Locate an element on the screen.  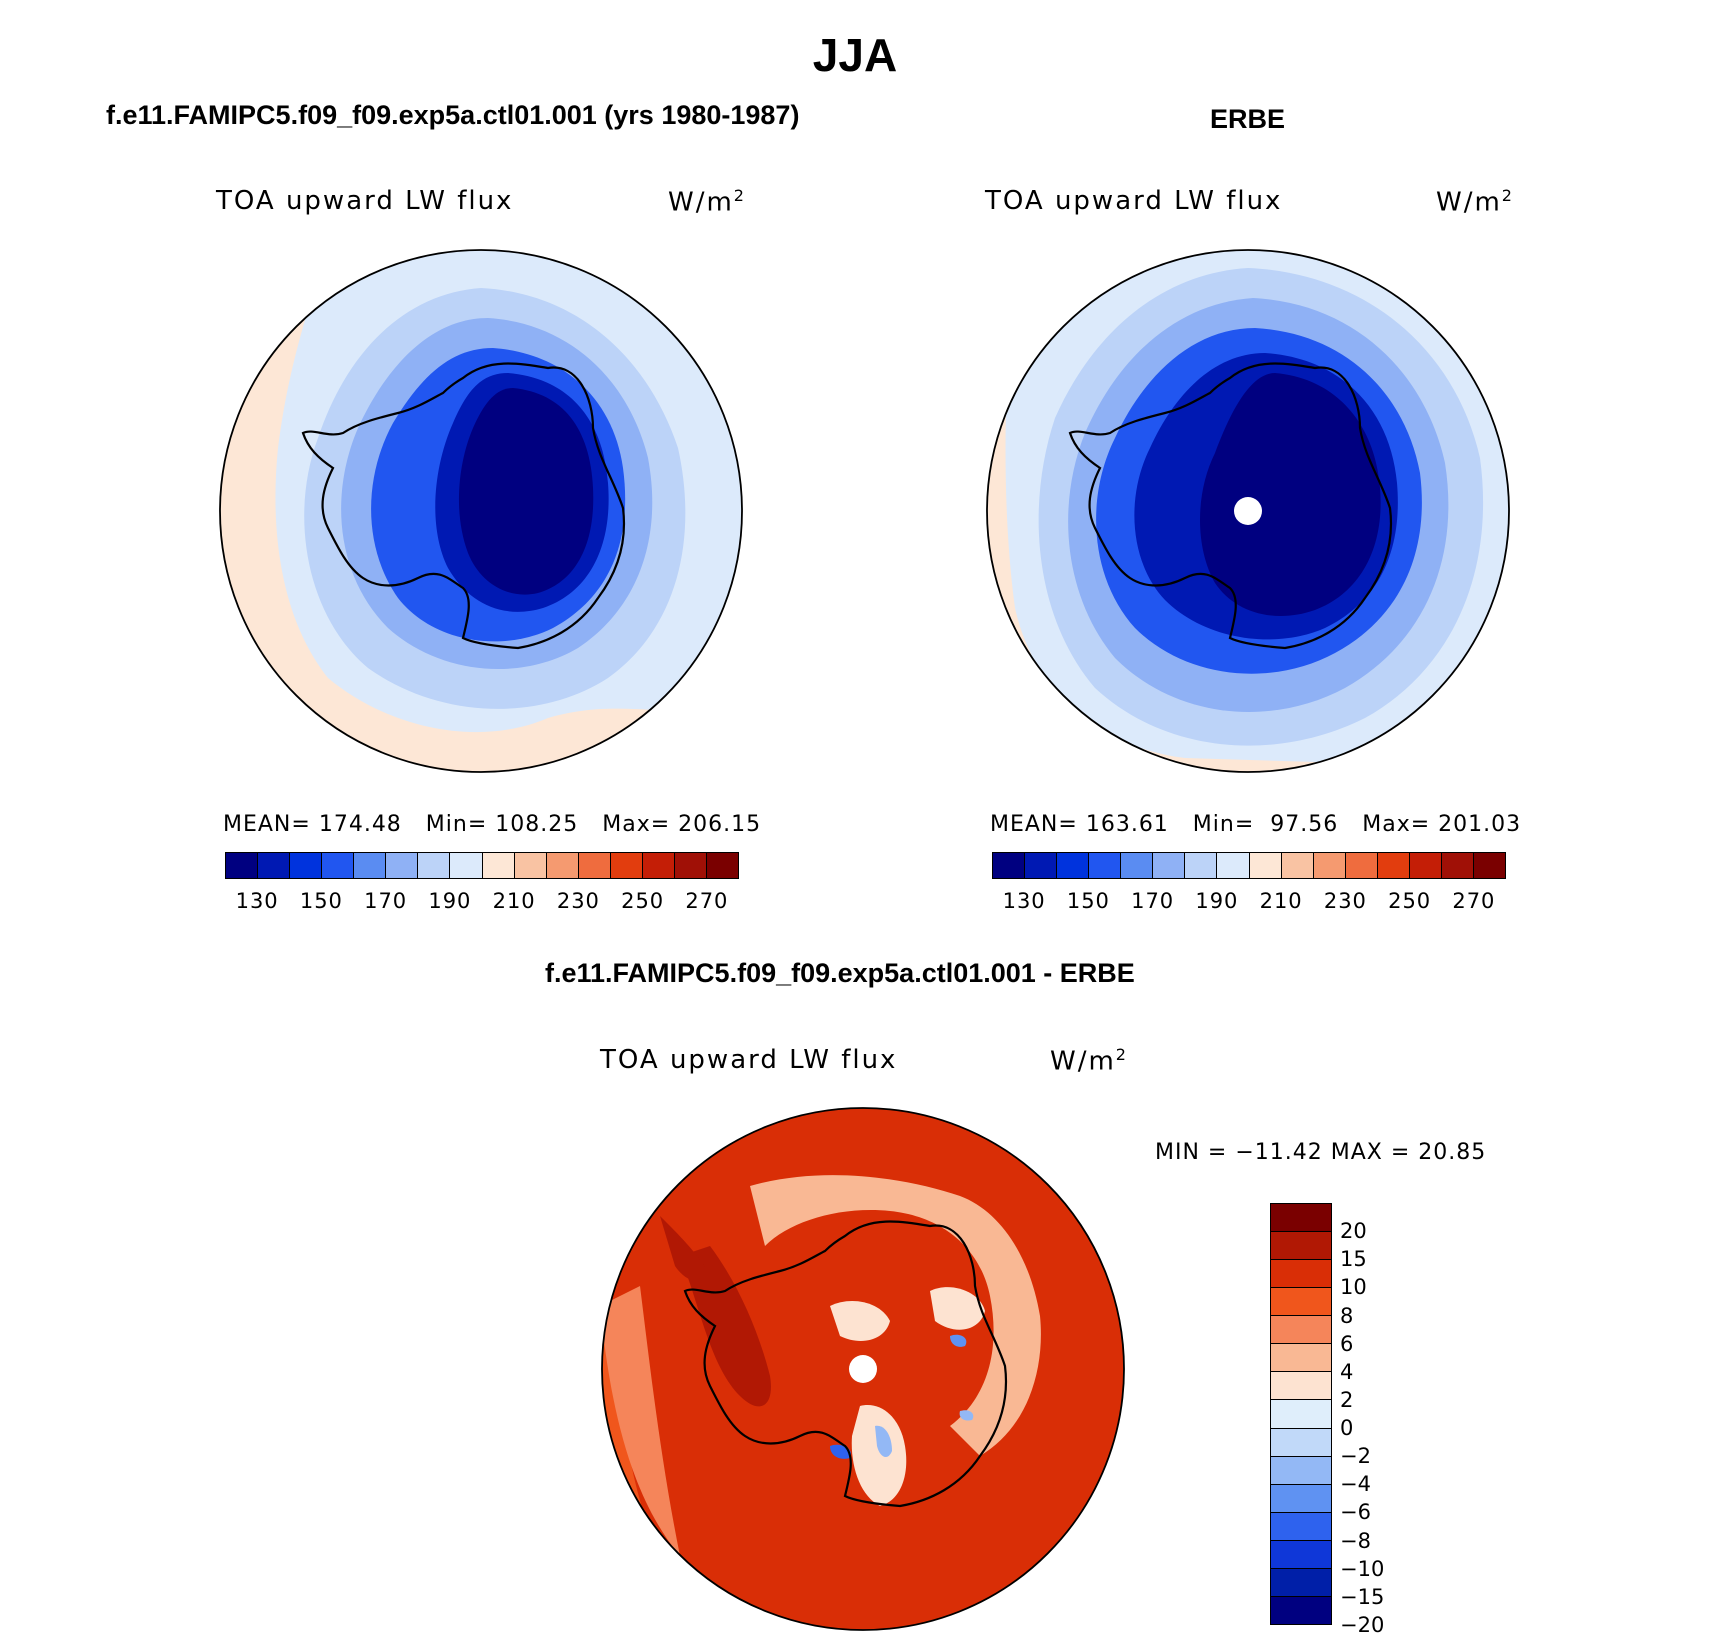
obs-polar-map is located at coordinates (1248, 511).